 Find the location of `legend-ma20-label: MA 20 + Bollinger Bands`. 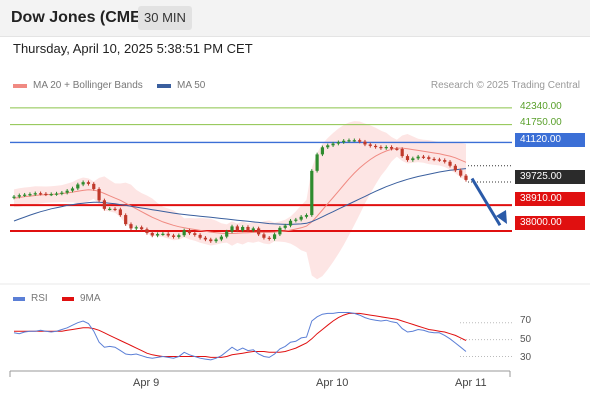

legend-ma20-label: MA 20 + Bollinger Bands is located at coordinates (88, 85).